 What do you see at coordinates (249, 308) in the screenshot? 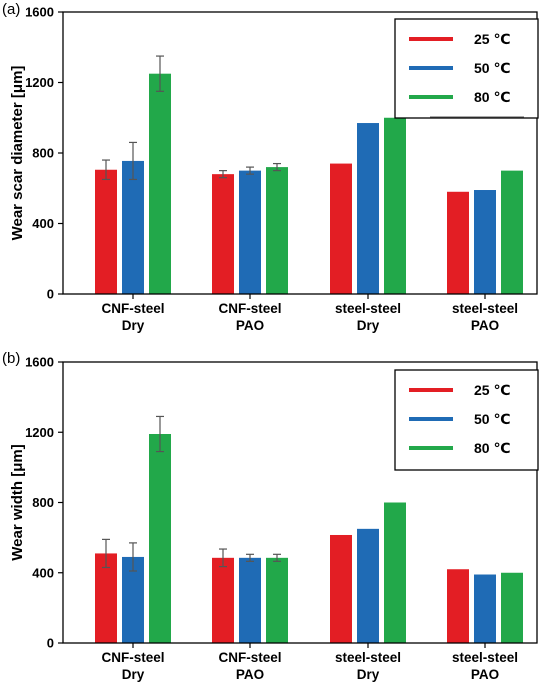
I see `chart1-category-label-2-line1: CNF-steel` at bounding box center [249, 308].